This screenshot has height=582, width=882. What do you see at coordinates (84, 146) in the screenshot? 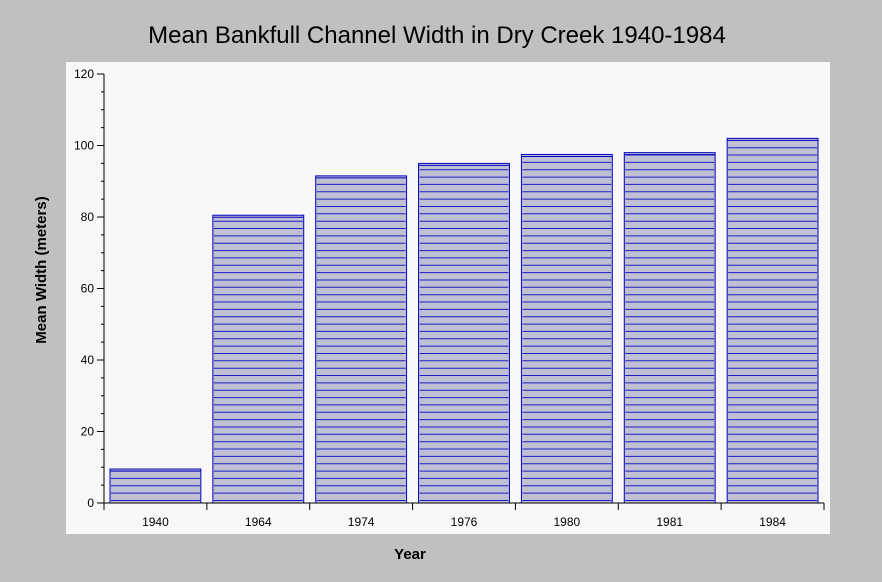
I see `y-tick-label-100: 100` at bounding box center [84, 146].